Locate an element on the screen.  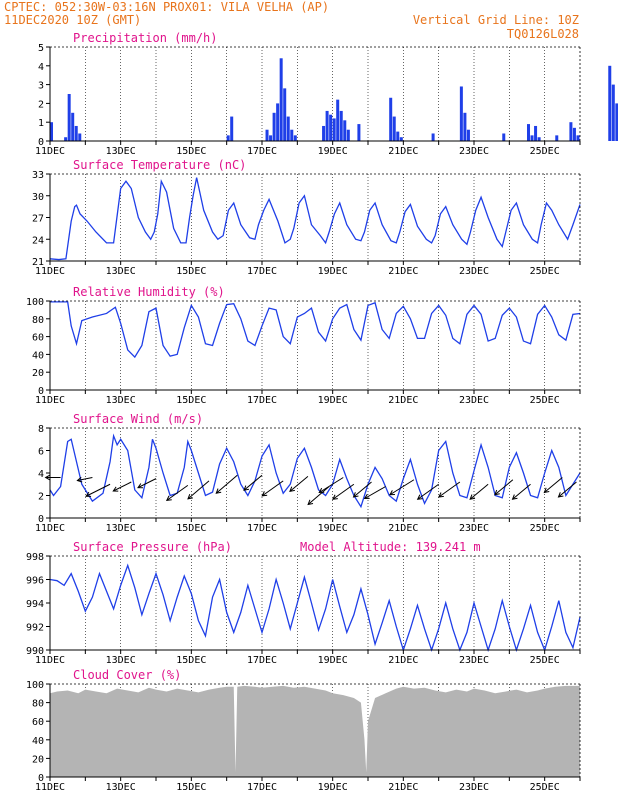
pressure-y-tick-label: 990 is located at coordinates (35, 651).